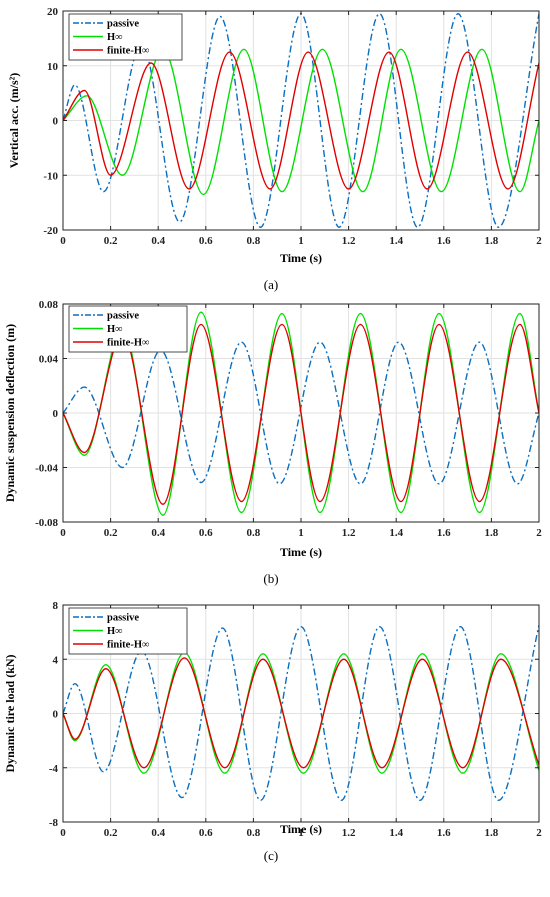  Describe the element at coordinates (53, 12) in the screenshot. I see `y-tick-label: 20` at that location.